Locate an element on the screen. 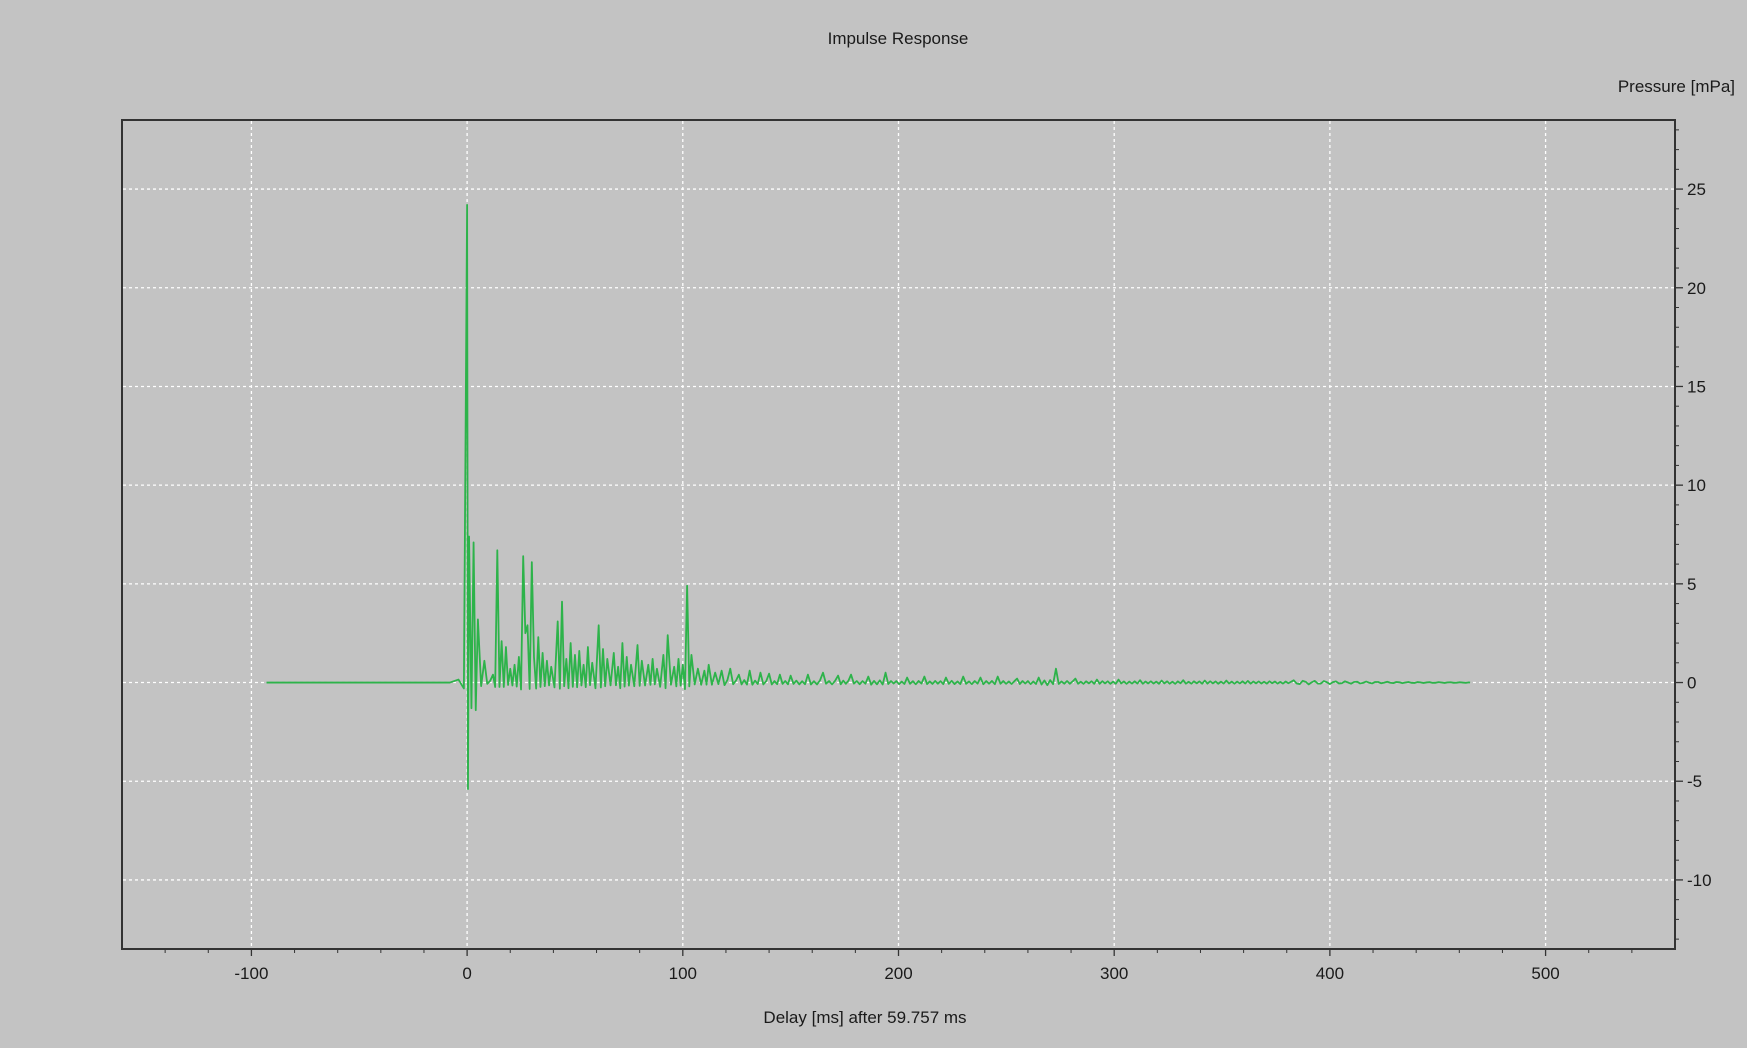 The image size is (1747, 1048). y-axis-ticks: -10 -5 0 5 10 15 20 25 is located at coordinates (1693, 535).